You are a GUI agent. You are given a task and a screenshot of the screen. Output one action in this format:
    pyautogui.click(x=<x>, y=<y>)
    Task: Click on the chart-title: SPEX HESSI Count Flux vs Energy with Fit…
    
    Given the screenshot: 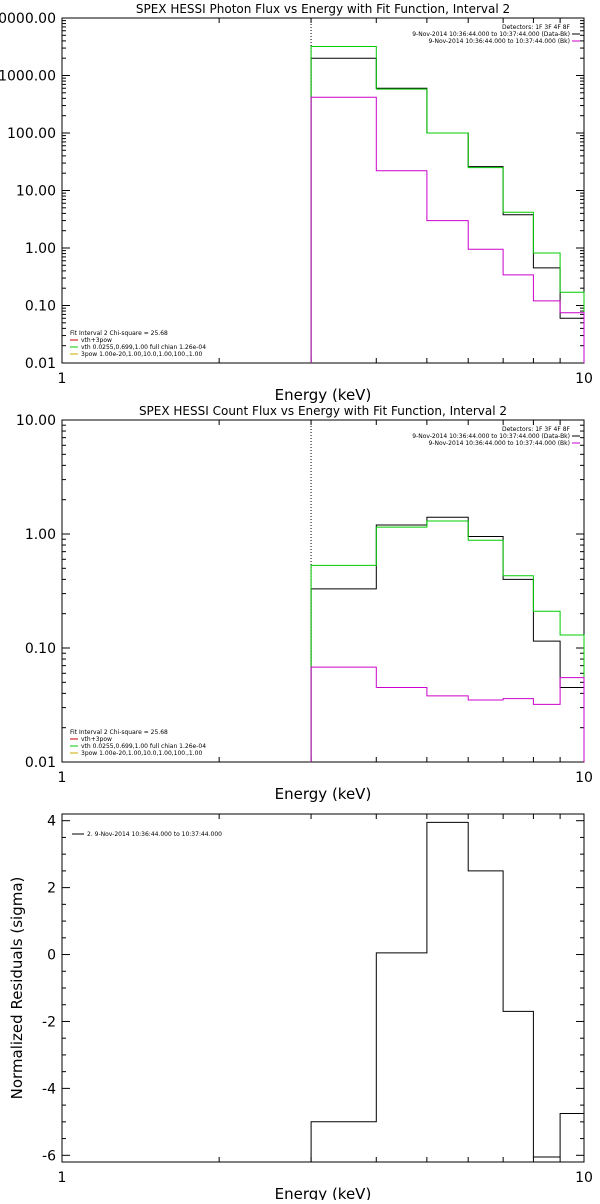 What is the action you would take?
    pyautogui.click(x=323, y=411)
    